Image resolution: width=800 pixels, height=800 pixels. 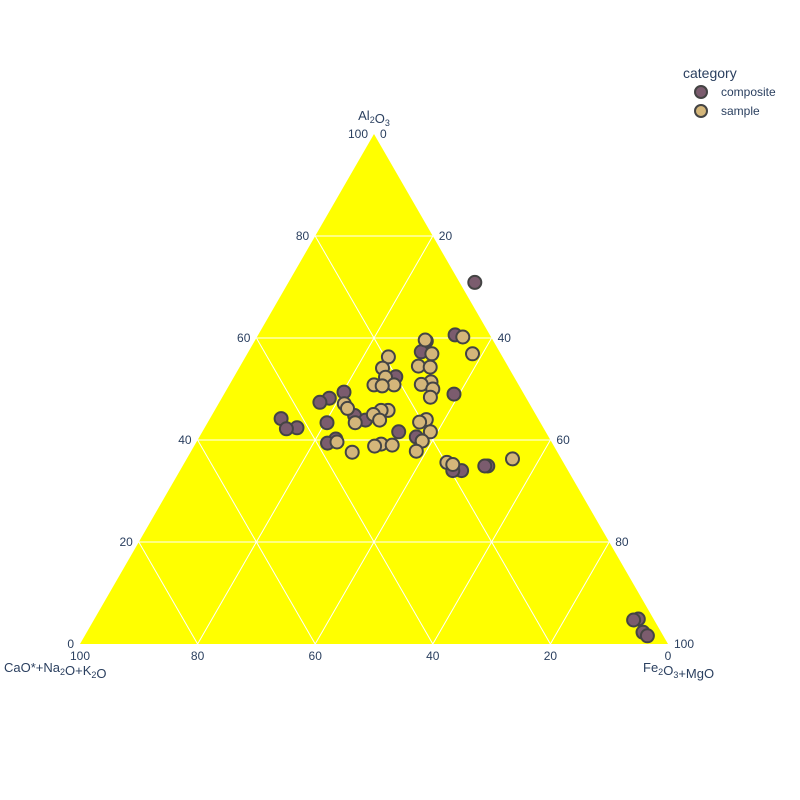 I want to click on legend-title: category, so click(x=710, y=73).